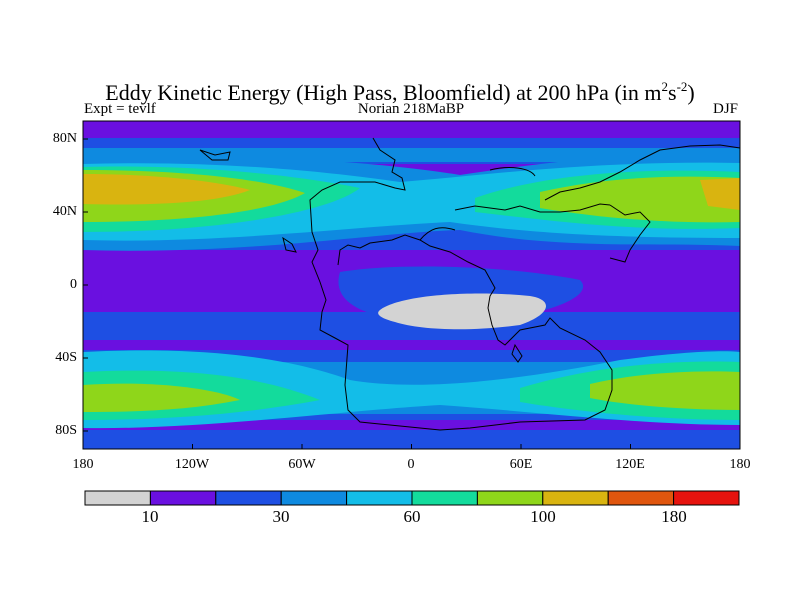 This screenshot has height=600, width=800. What do you see at coordinates (740, 464) in the screenshot?
I see `lon-label-180e: 180` at bounding box center [740, 464].